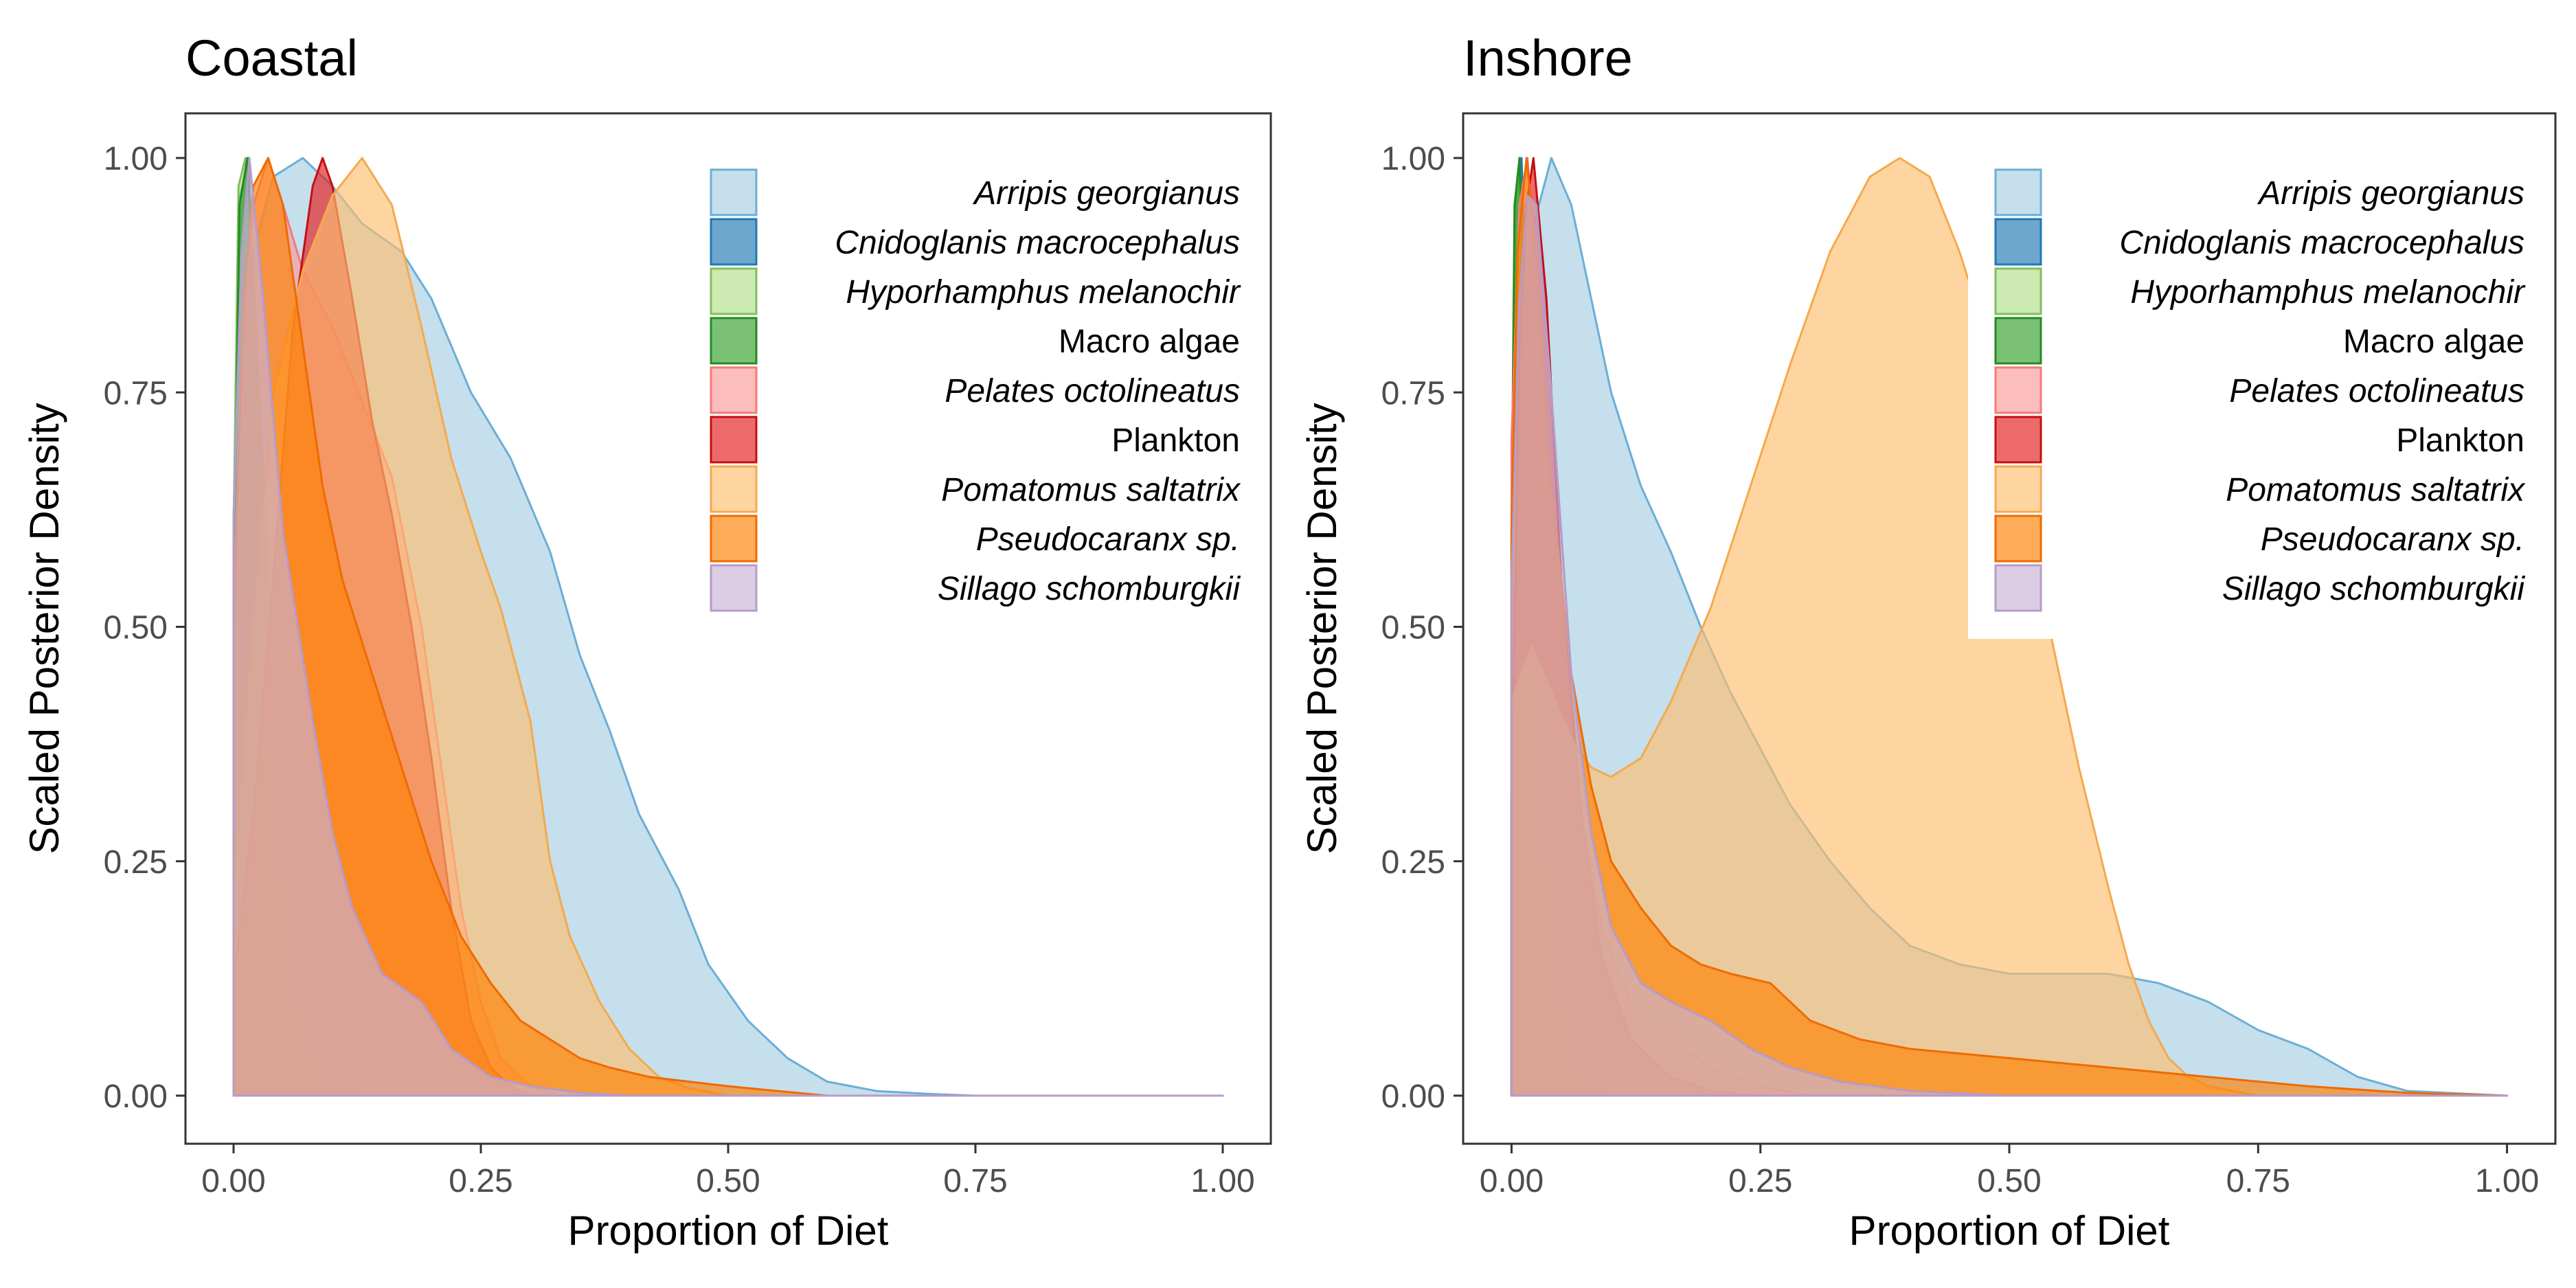  I want to click on legend-background, so click(2260, 395).